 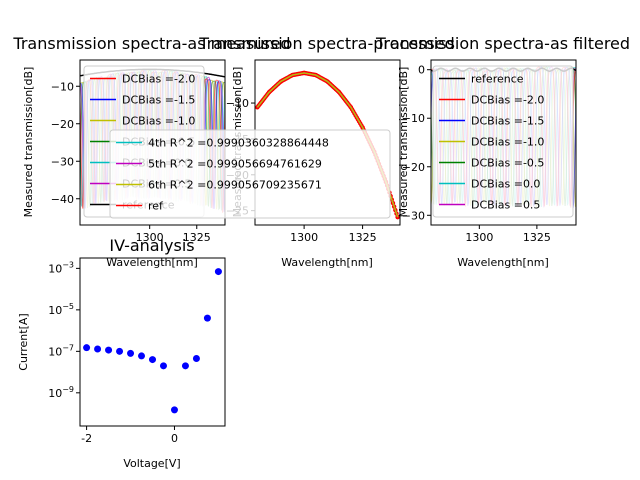 I want to click on chart-title: Transmission spectra-as measured, so click(x=151, y=43).